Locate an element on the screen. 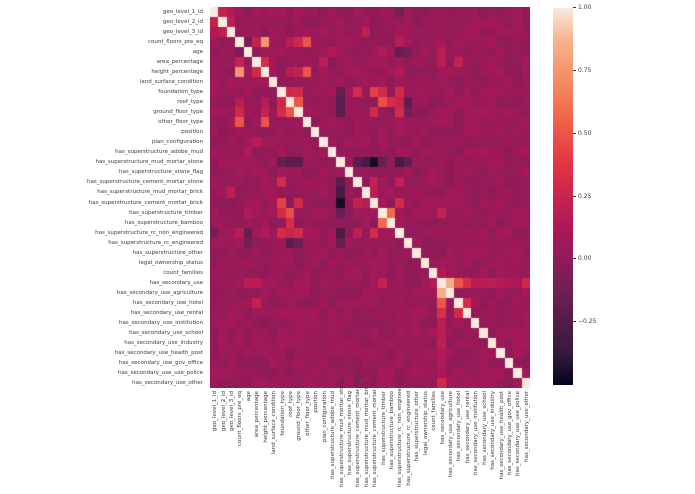 The width and height of the screenshot is (695, 494). y-tick-label: geo_level_3_id is located at coordinates (182, 32).